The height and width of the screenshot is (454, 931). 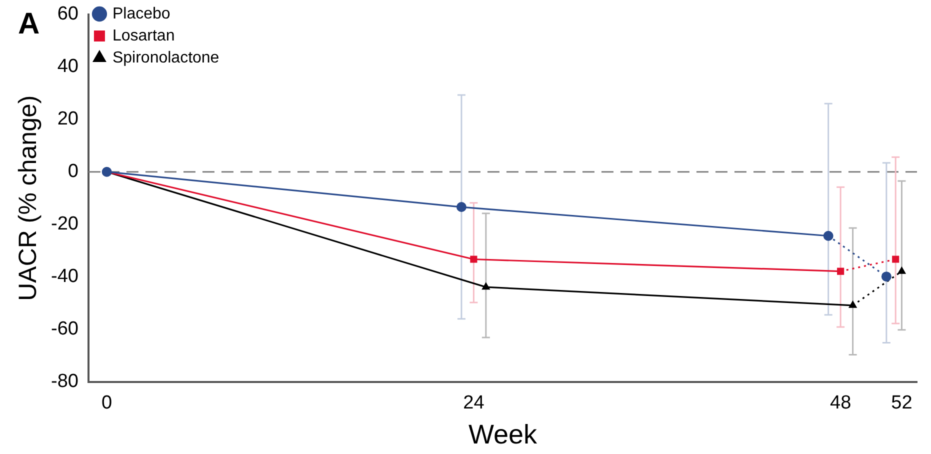 I want to click on y-tick-label: -80, so click(x=64, y=381).